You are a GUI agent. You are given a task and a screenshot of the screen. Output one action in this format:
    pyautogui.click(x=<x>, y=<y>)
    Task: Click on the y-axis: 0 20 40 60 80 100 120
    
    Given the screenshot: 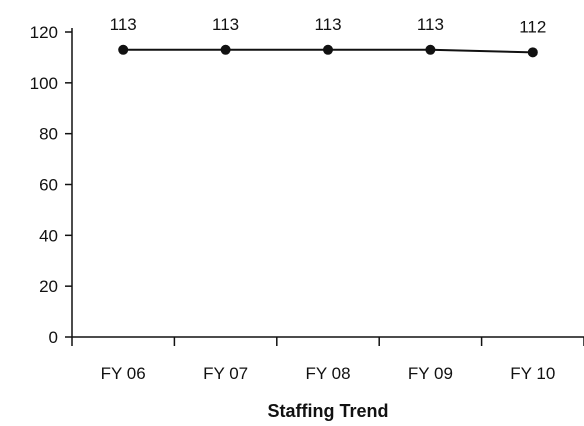 What is the action you would take?
    pyautogui.click(x=51, y=185)
    